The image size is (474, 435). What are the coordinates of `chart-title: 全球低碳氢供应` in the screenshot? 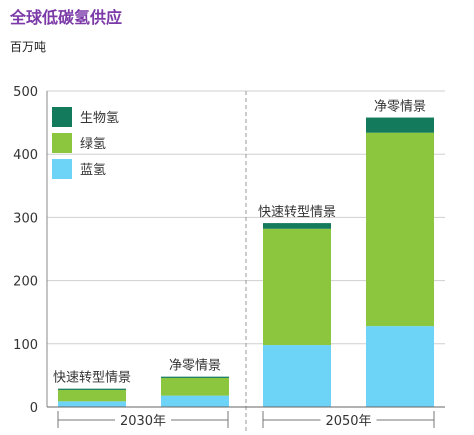 It's located at (66, 17).